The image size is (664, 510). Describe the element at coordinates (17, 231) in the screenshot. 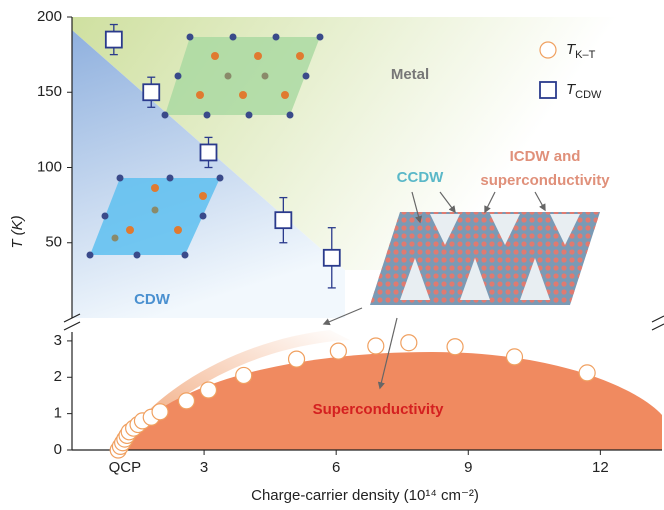

I see `y-axis-label: T (K)` at that location.